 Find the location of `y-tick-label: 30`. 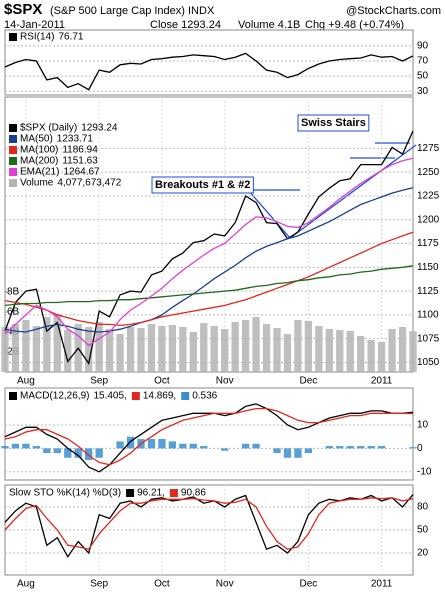

y-tick-label: 30 is located at coordinates (423, 91).